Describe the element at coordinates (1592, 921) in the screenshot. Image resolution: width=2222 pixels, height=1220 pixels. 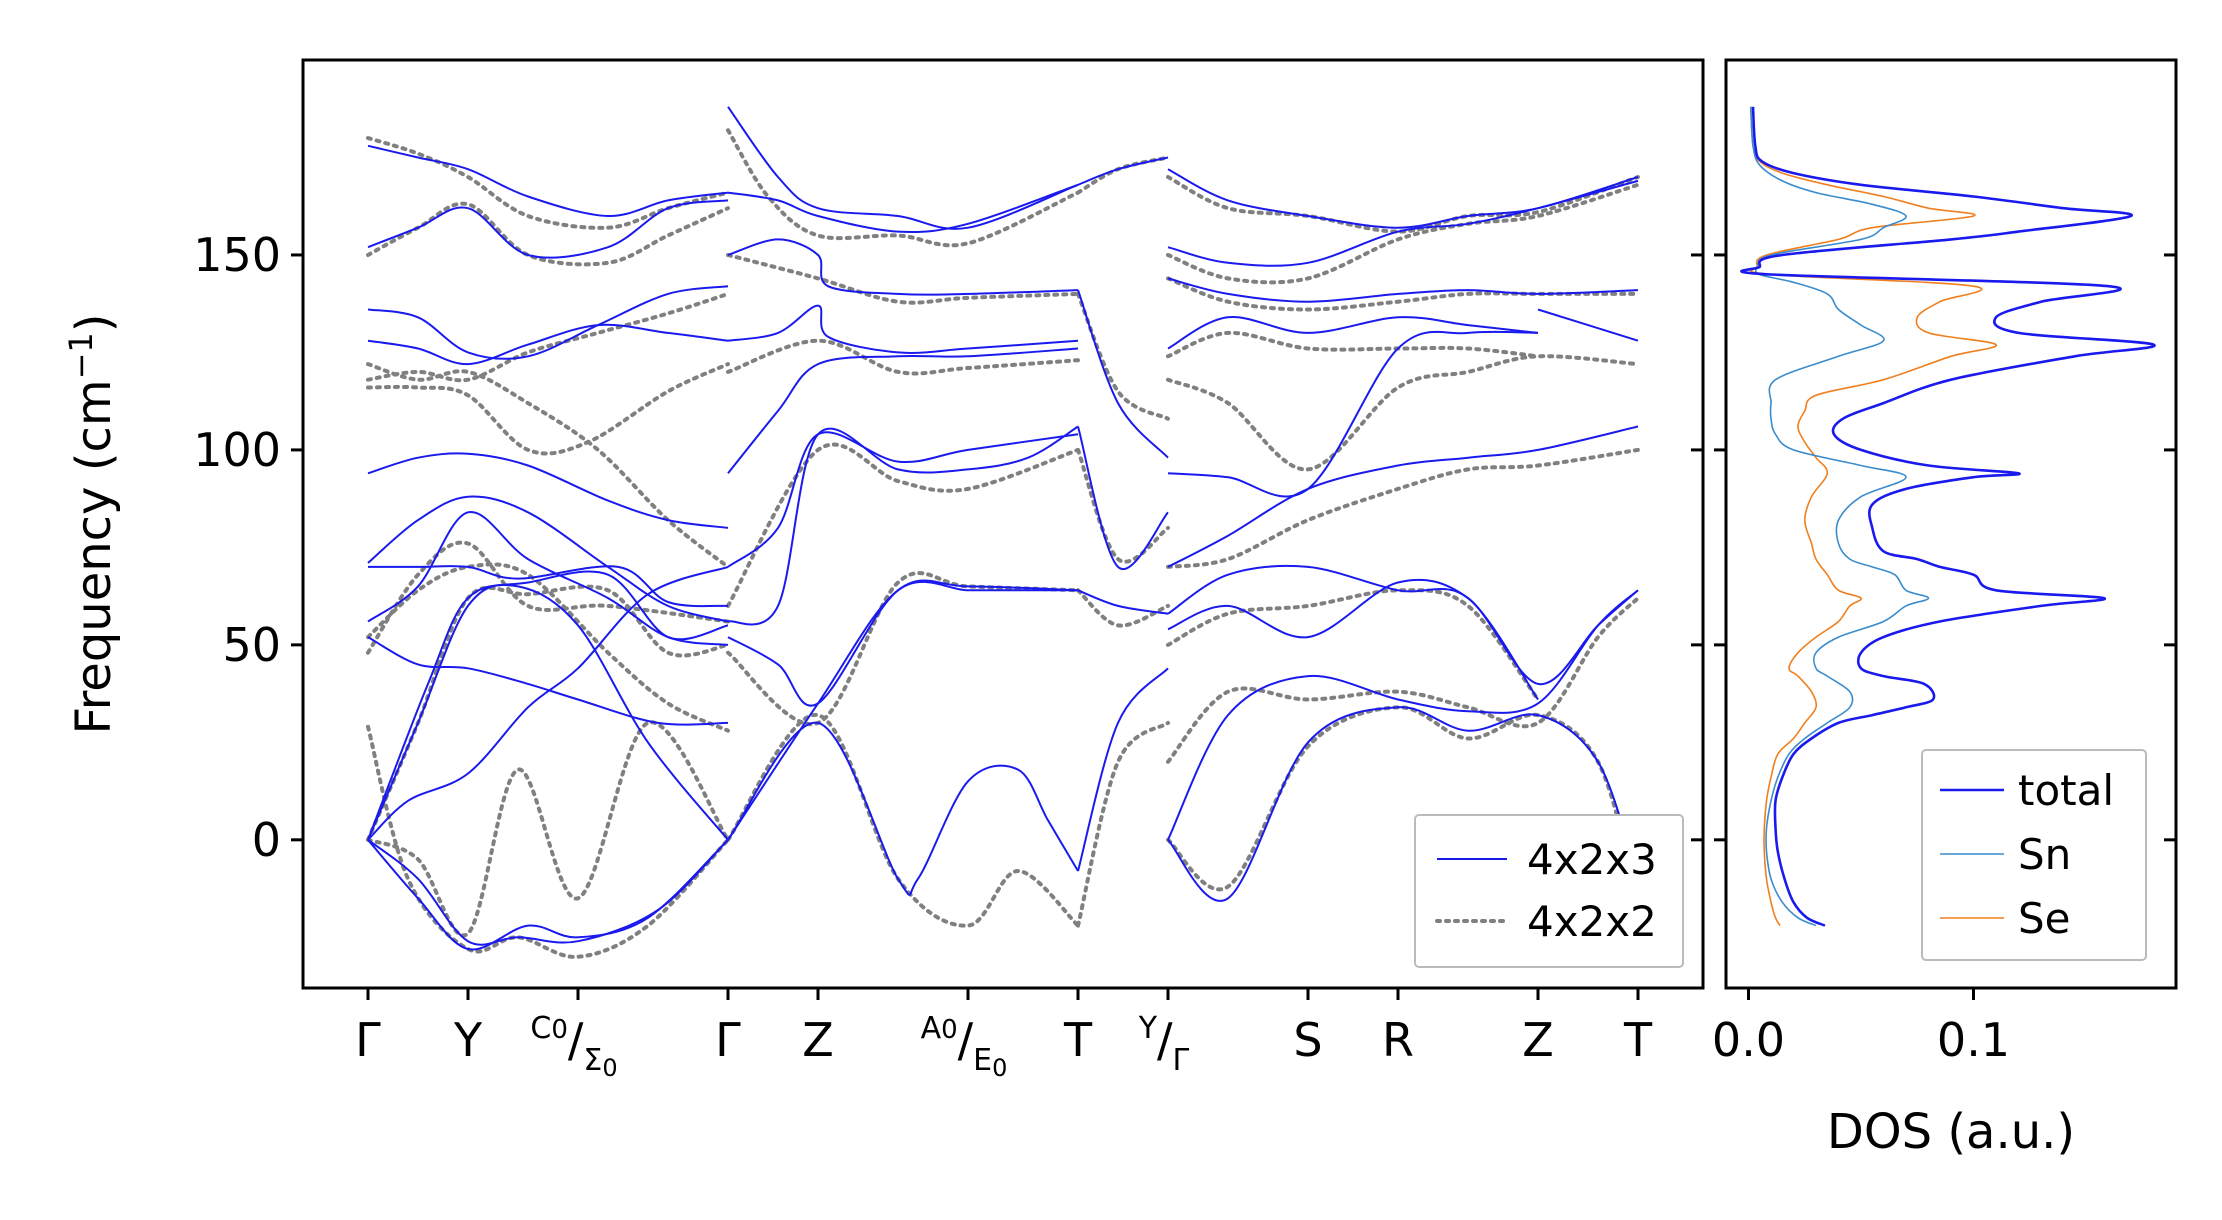
I see `legend-label: 4x2x2` at that location.